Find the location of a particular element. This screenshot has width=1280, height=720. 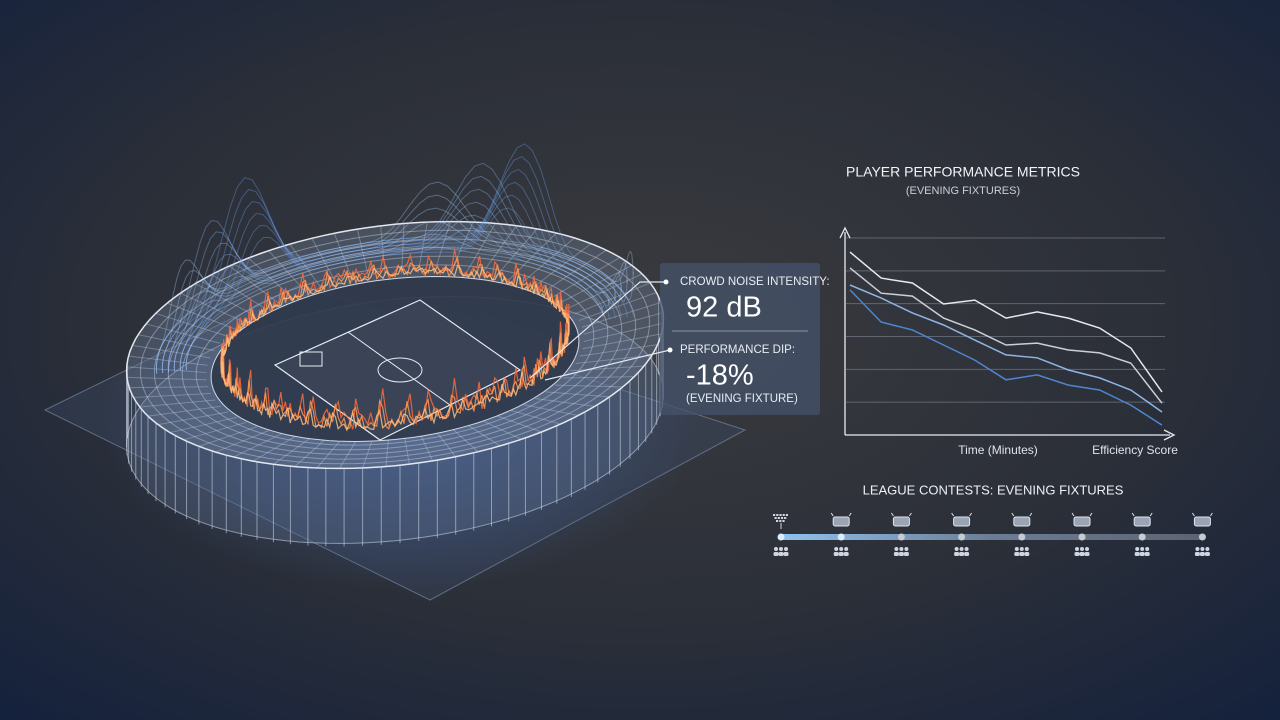

y-axis-arrow is located at coordinates (845, 232).